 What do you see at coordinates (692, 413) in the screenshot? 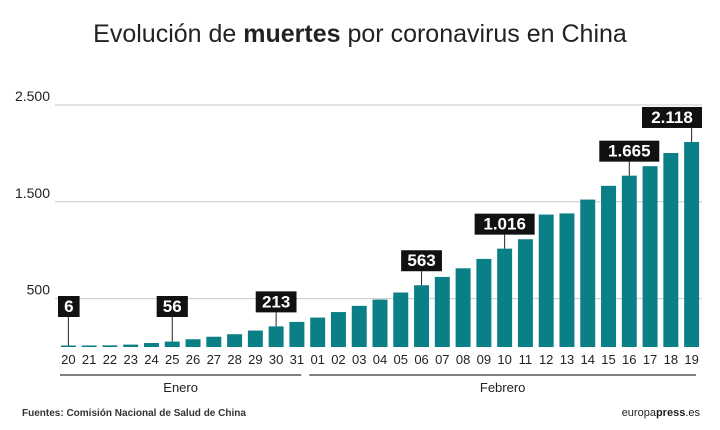
I see `brand-part3: .es` at bounding box center [692, 413].